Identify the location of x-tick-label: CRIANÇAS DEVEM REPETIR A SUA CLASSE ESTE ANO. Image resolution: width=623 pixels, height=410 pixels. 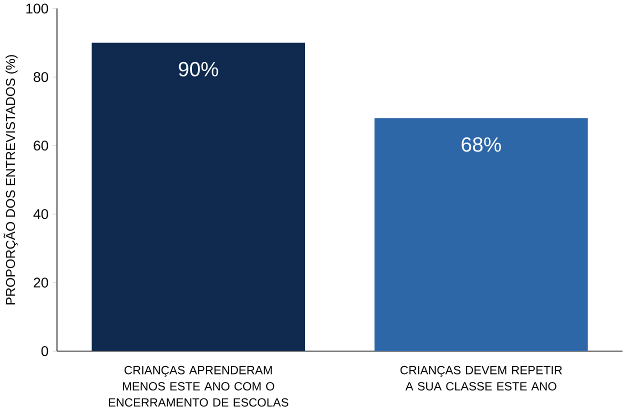
(481, 378).